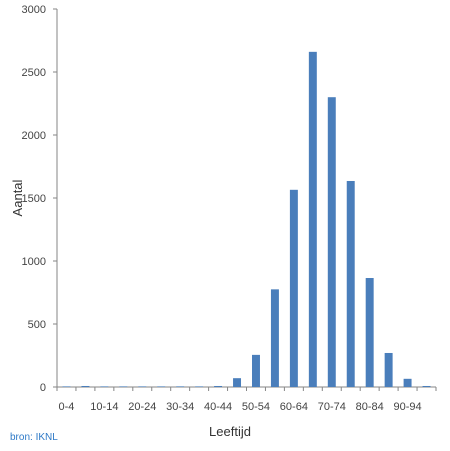 The width and height of the screenshot is (450, 451). Describe the element at coordinates (34, 10) in the screenshot. I see `y-tick-label: 3000` at that location.